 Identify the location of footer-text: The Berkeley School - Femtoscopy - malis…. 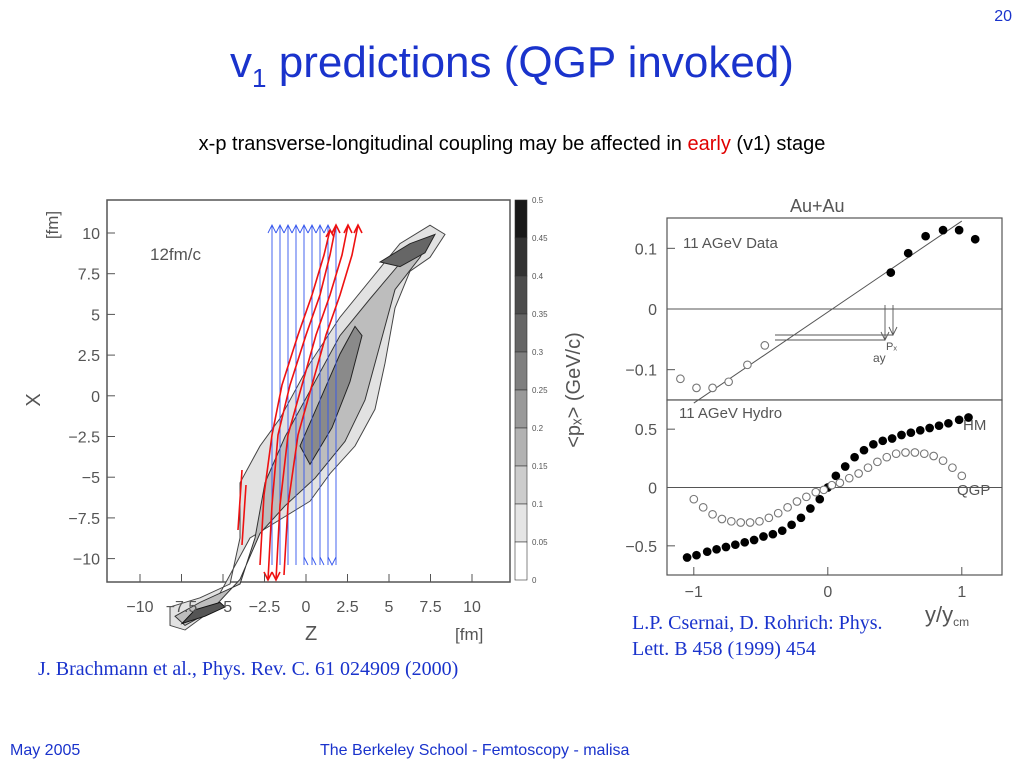
(475, 750).